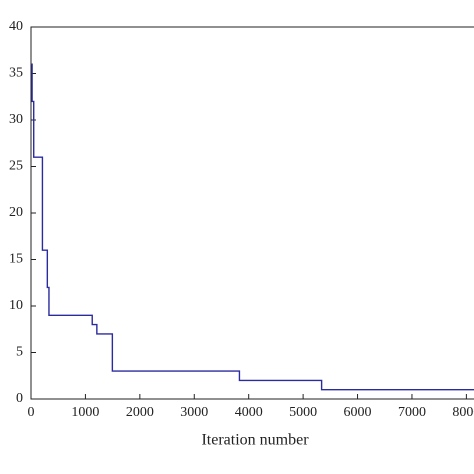 This screenshot has width=474, height=474. Describe the element at coordinates (85, 412) in the screenshot. I see `x-tick-label: 1000` at that location.